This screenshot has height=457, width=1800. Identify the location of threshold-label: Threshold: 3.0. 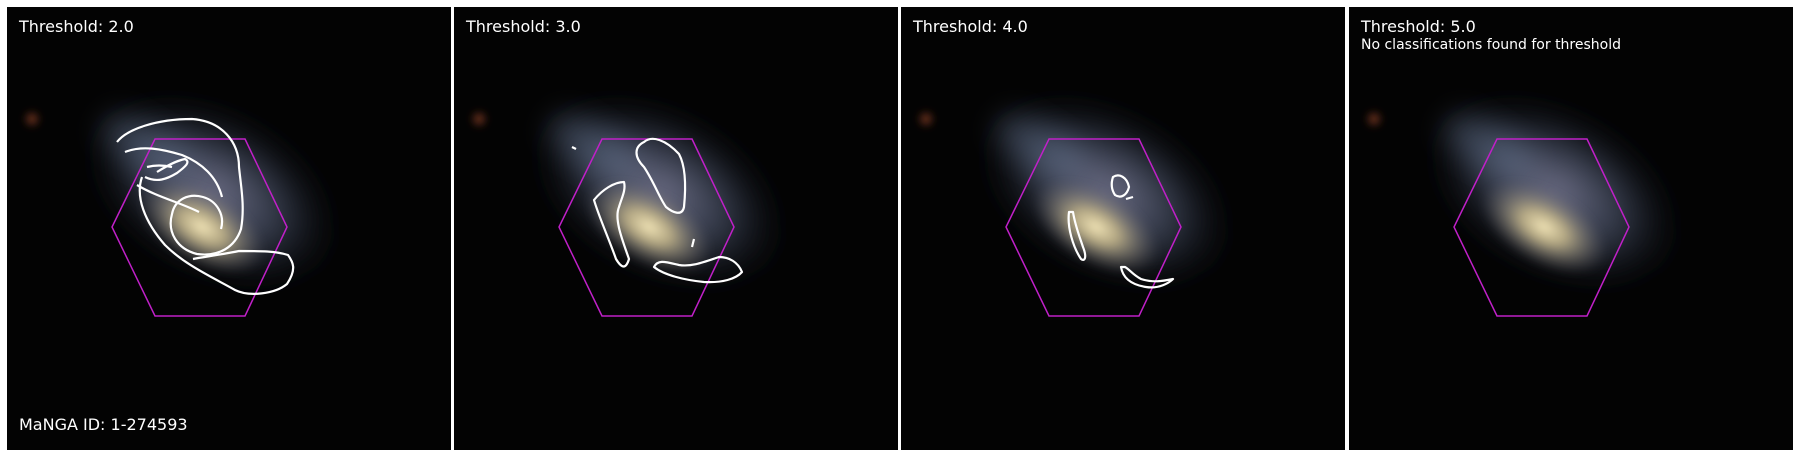
(523, 26).